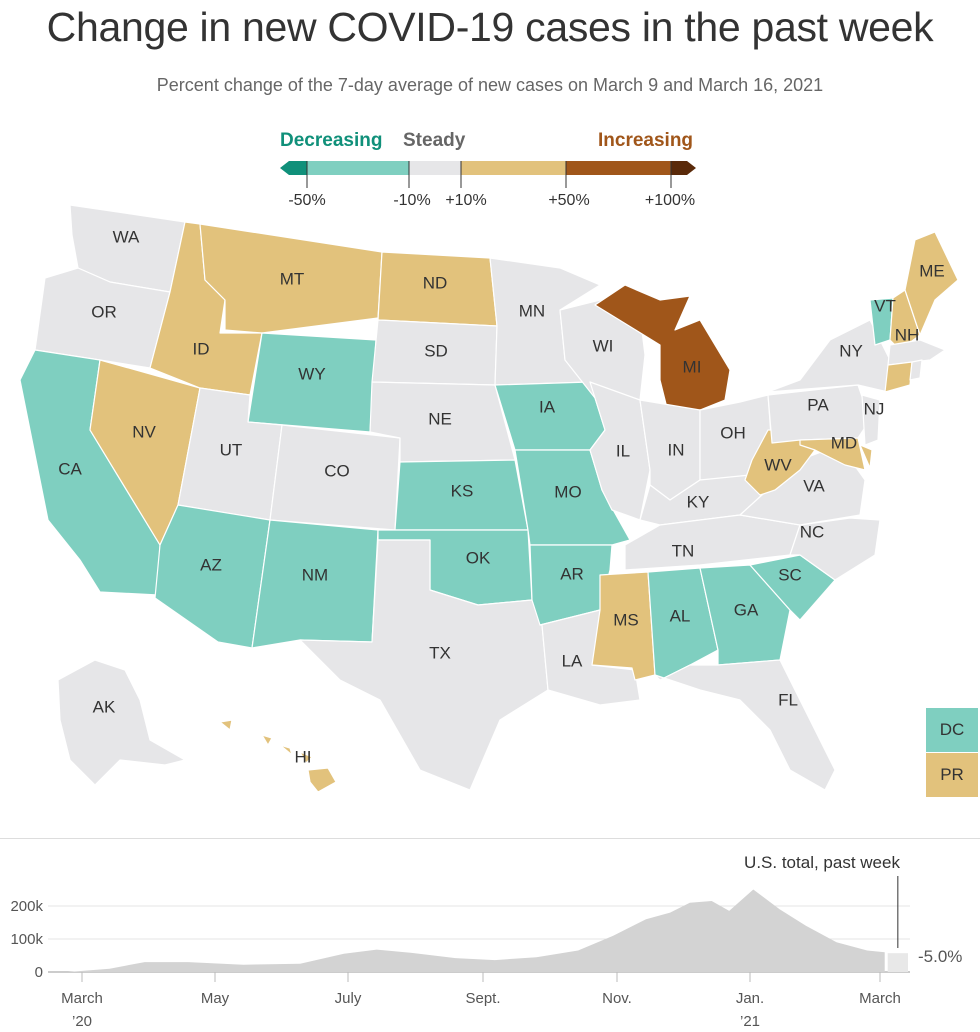 This screenshot has width=980, height=1032. I want to click on state-sc, so click(792, 587).